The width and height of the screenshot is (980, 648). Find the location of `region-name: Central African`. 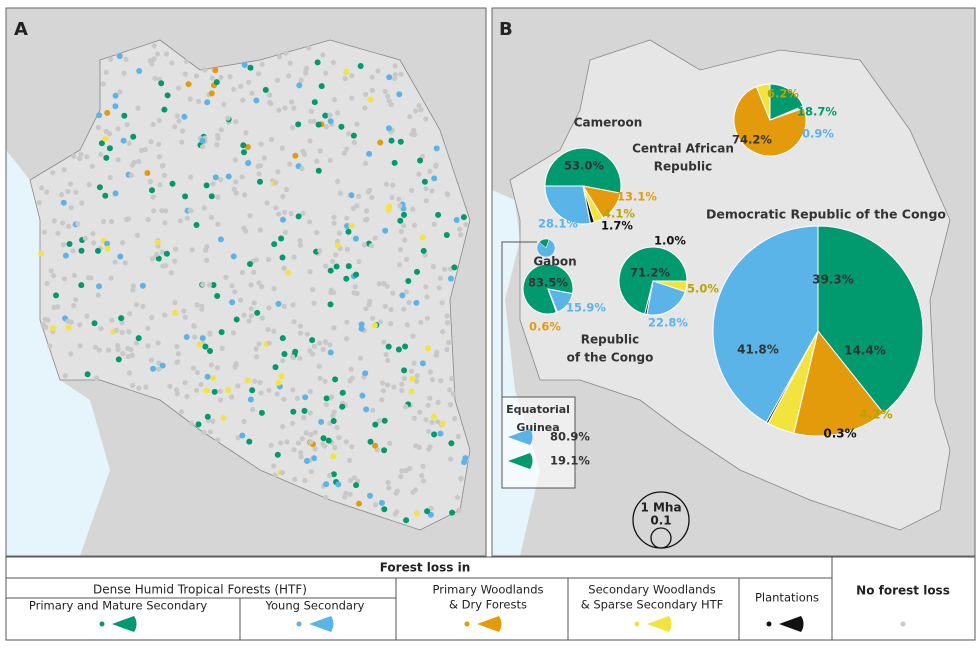

region-name: Central African is located at coordinates (683, 149).